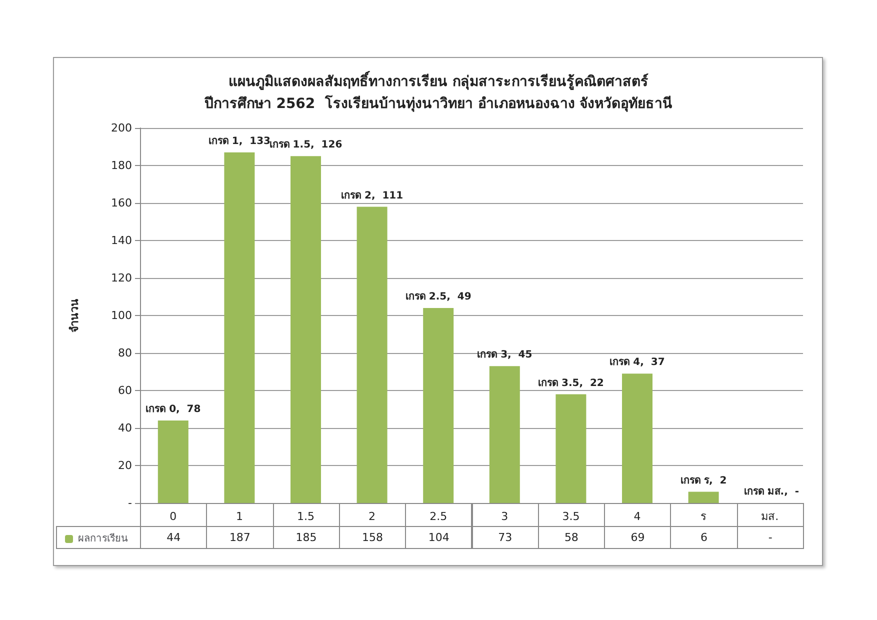 The image size is (877, 620). Describe the element at coordinates (571, 383) in the screenshot. I see `annotation: เกรด 3.5, 22` at that location.